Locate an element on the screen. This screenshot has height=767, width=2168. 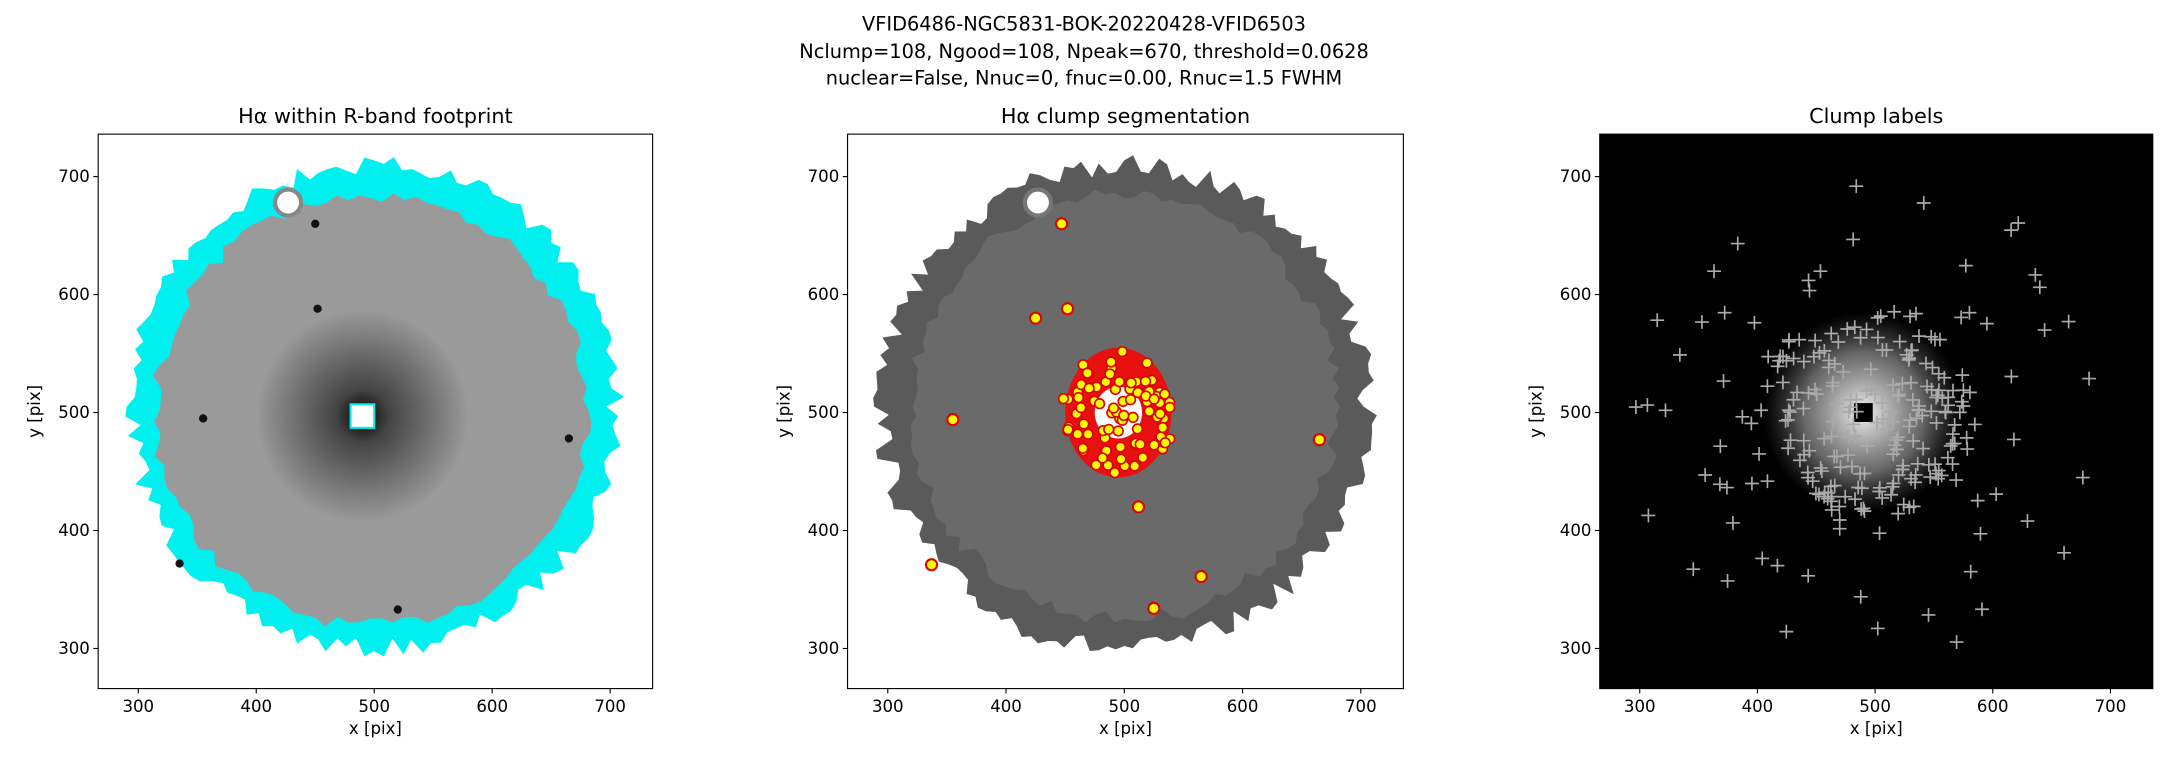
x-tick-label: 500 is located at coordinates (1875, 706).